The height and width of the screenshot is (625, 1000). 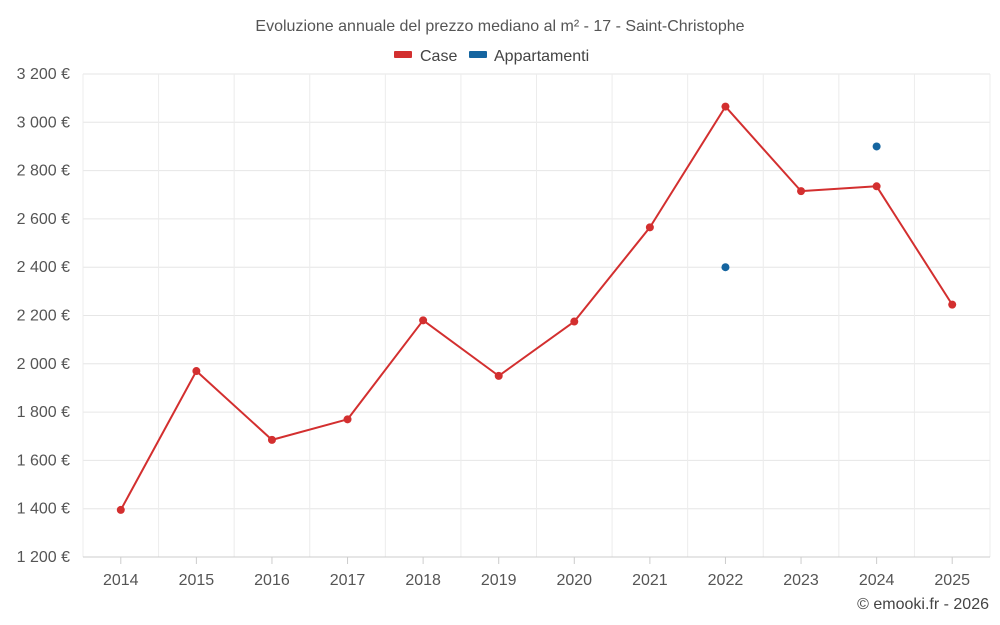 What do you see at coordinates (650, 580) in the screenshot?
I see `x-tick-label: 2021` at bounding box center [650, 580].